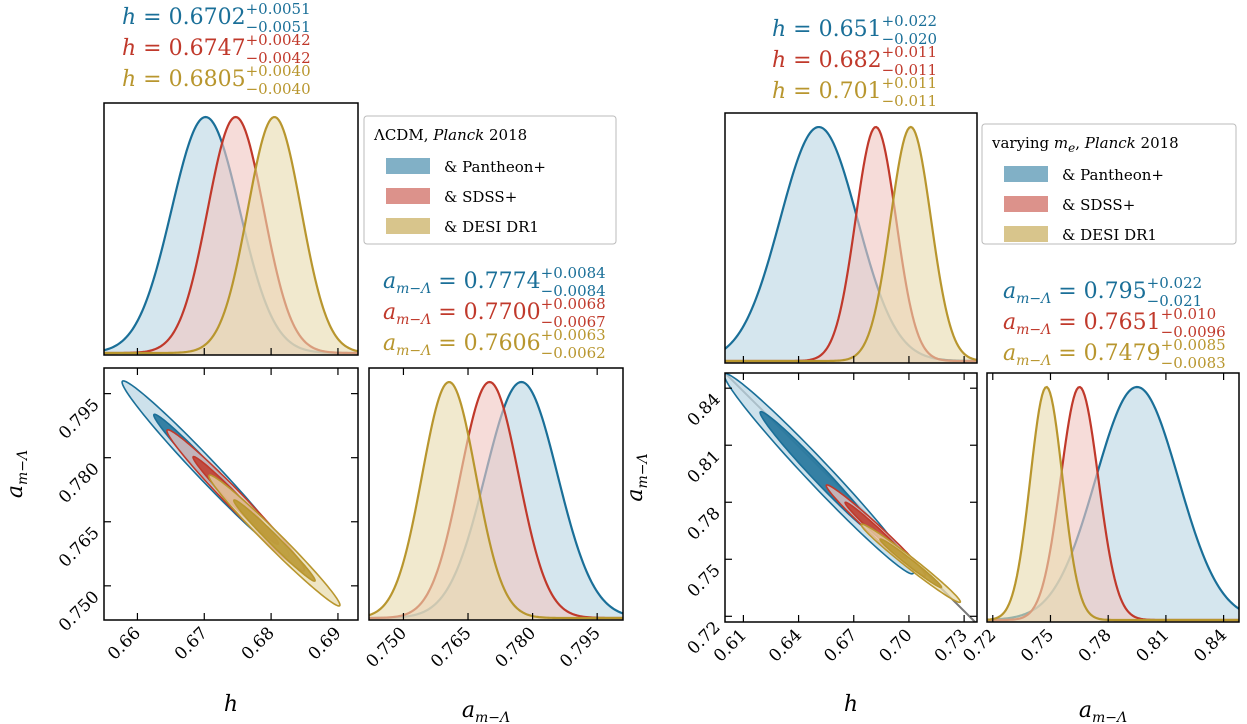 This screenshot has height=724, width=1247. Describe the element at coordinates (1037, 645) in the screenshot. I see `x-tick-label: 0.75` at that location.